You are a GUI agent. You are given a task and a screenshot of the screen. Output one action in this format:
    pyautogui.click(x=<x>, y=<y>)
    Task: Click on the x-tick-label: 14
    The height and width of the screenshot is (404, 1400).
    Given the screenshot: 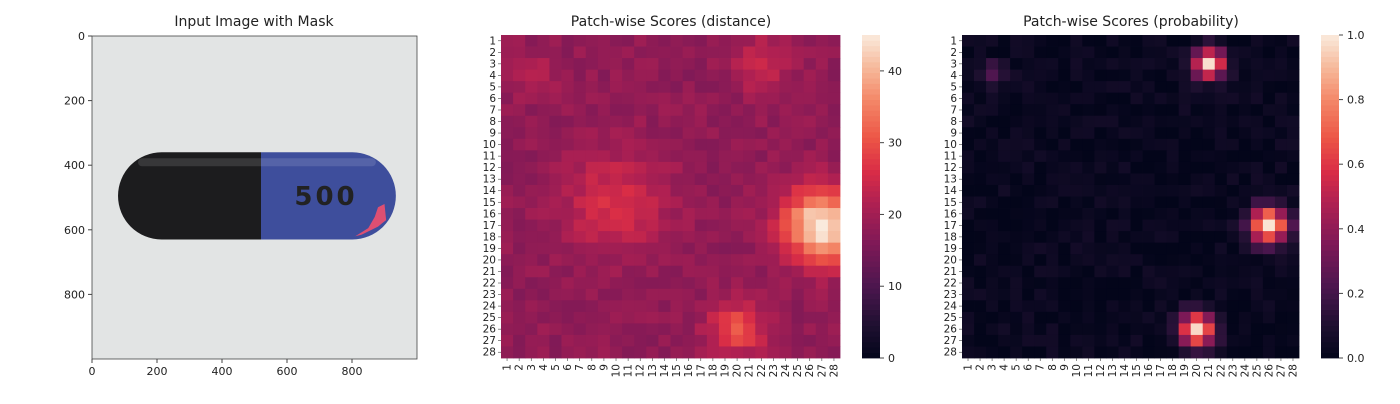 What is the action you would take?
    pyautogui.click(x=665, y=371)
    